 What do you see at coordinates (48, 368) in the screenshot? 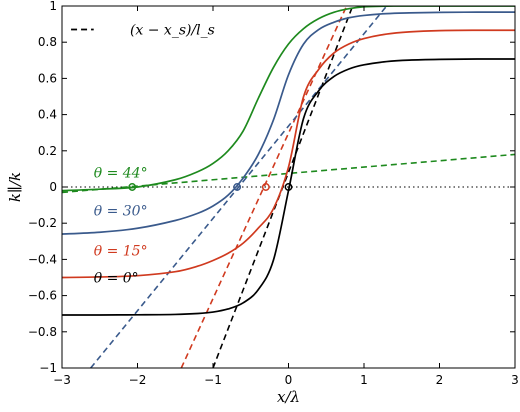
I see `y-tick-label: −1` at bounding box center [48, 368].